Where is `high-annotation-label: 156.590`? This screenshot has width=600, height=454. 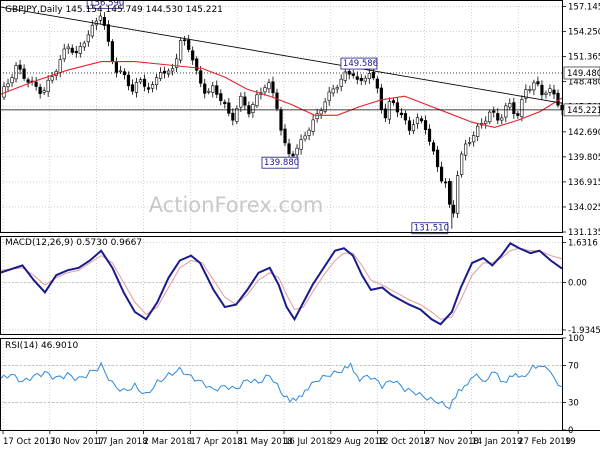 high-annotation-label: 156.590 is located at coordinates (106, 4).